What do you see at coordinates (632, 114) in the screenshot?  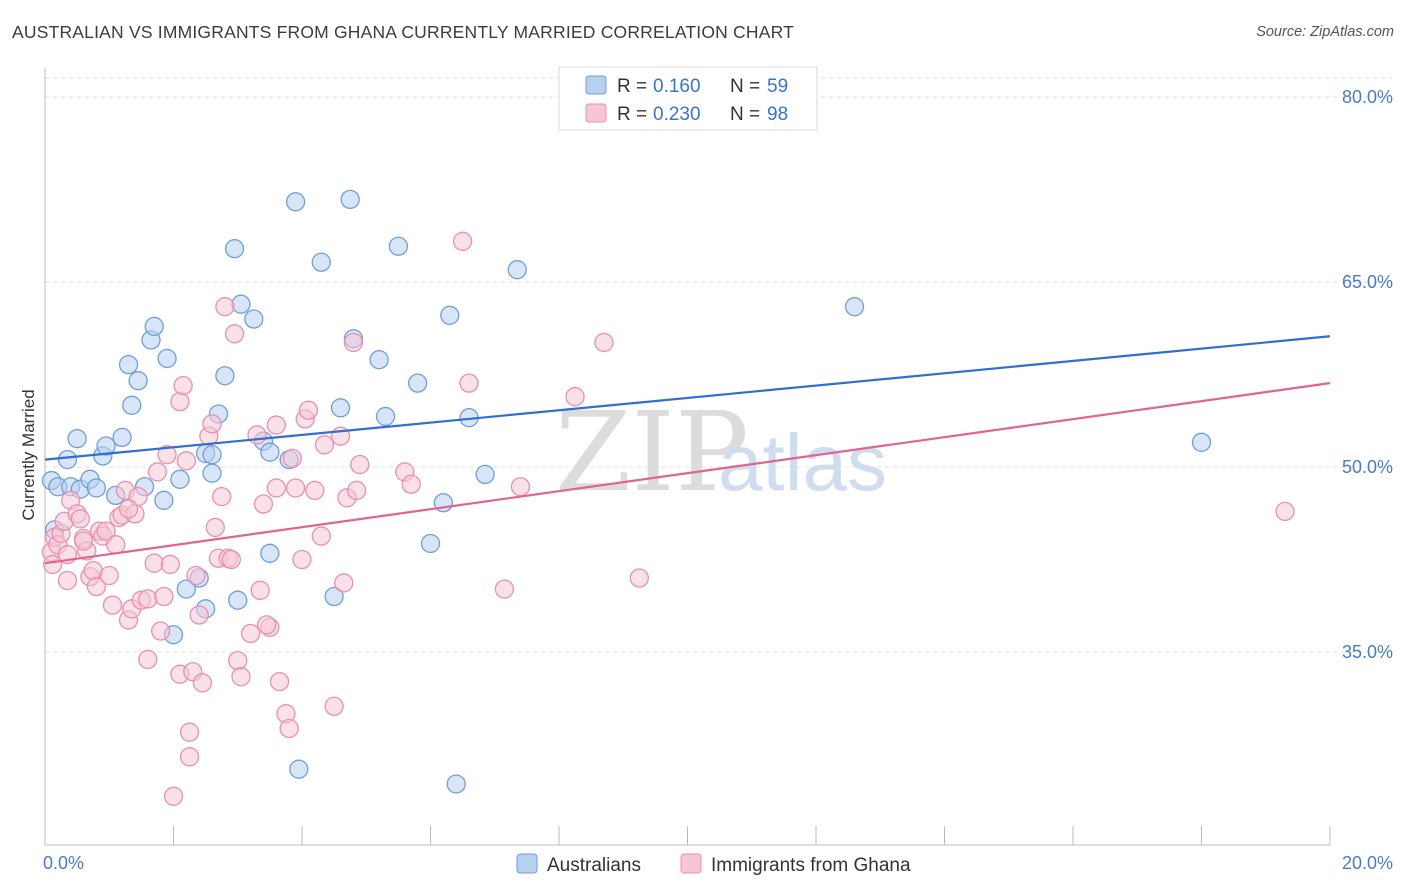 I see `legend-r-label: R =` at bounding box center [632, 114].